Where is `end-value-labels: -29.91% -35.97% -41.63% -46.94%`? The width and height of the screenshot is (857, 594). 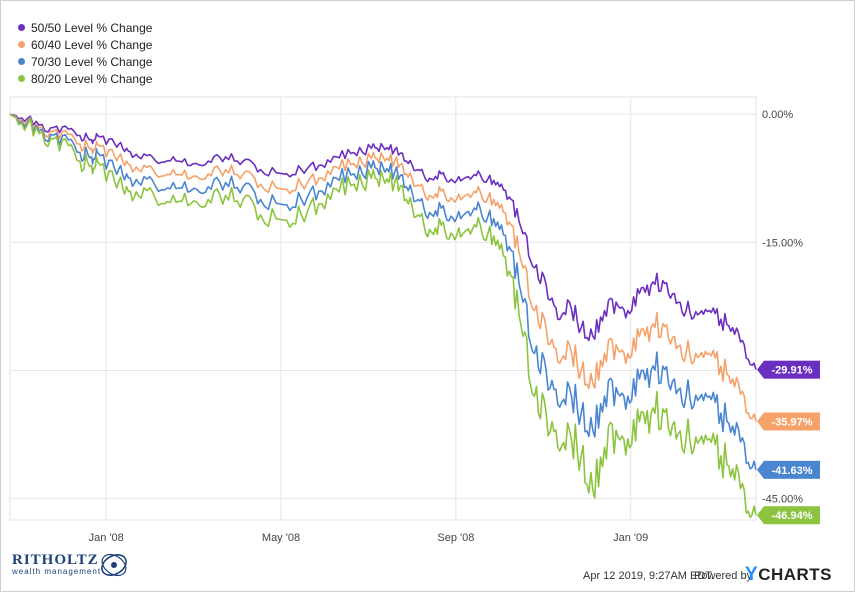 end-value-labels: -29.91% -35.97% -41.63% -46.94% is located at coordinates (788, 442).